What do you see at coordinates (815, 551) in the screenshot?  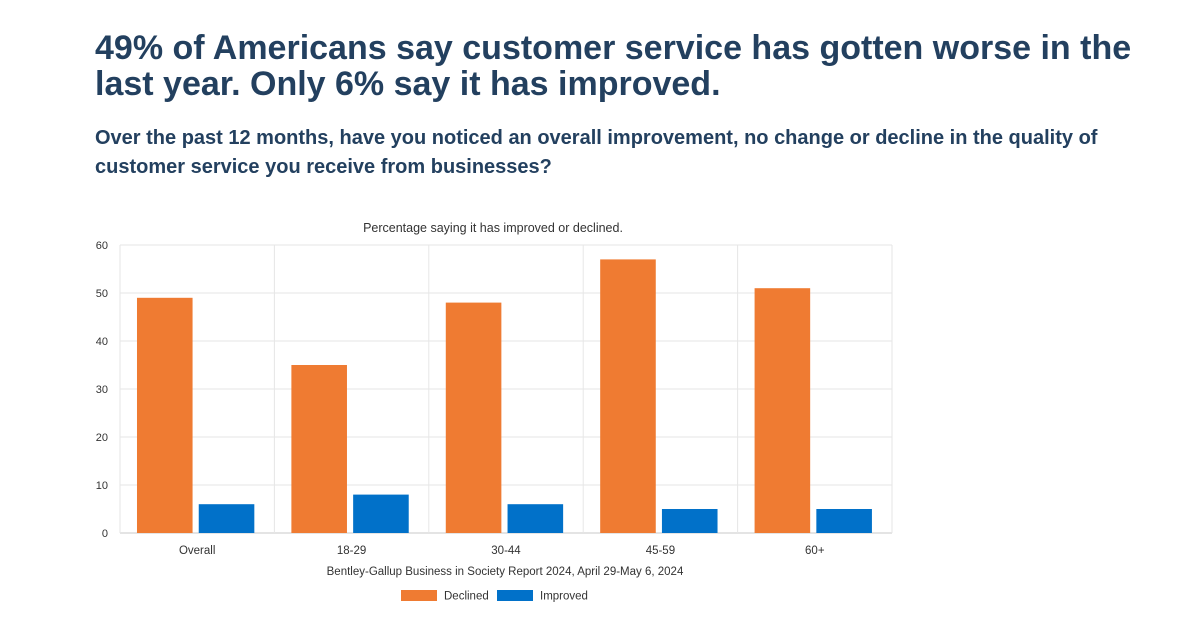 I see `x-tick-label: 60+` at bounding box center [815, 551].